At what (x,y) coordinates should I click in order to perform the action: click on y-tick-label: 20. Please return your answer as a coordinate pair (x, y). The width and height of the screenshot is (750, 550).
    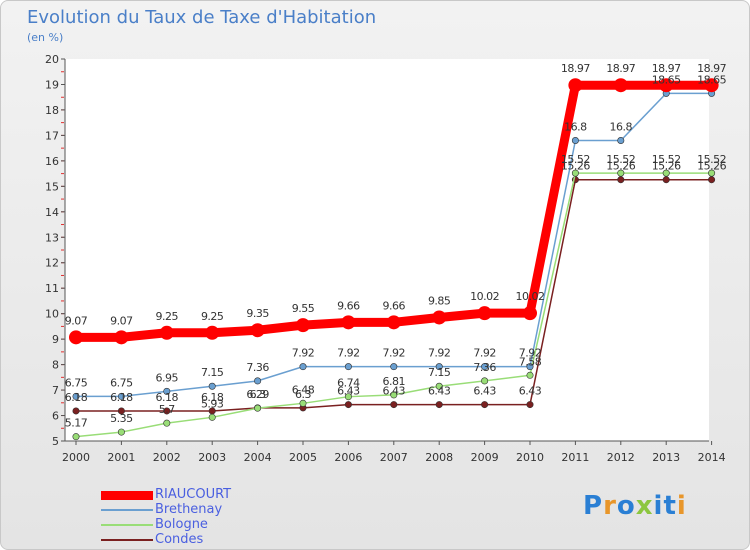
    Looking at the image, I should click on (52, 59).